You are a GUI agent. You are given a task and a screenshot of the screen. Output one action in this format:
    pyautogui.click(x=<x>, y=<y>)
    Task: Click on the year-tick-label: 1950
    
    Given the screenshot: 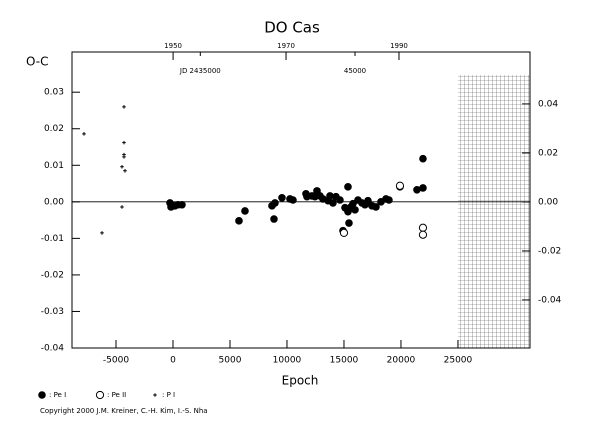 What is the action you would take?
    pyautogui.click(x=173, y=46)
    